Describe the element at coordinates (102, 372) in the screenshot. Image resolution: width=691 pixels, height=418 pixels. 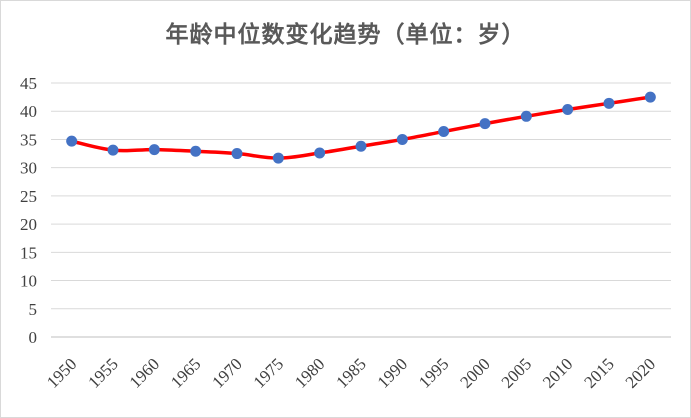
I see `x-tick-label: 1955` at that location.